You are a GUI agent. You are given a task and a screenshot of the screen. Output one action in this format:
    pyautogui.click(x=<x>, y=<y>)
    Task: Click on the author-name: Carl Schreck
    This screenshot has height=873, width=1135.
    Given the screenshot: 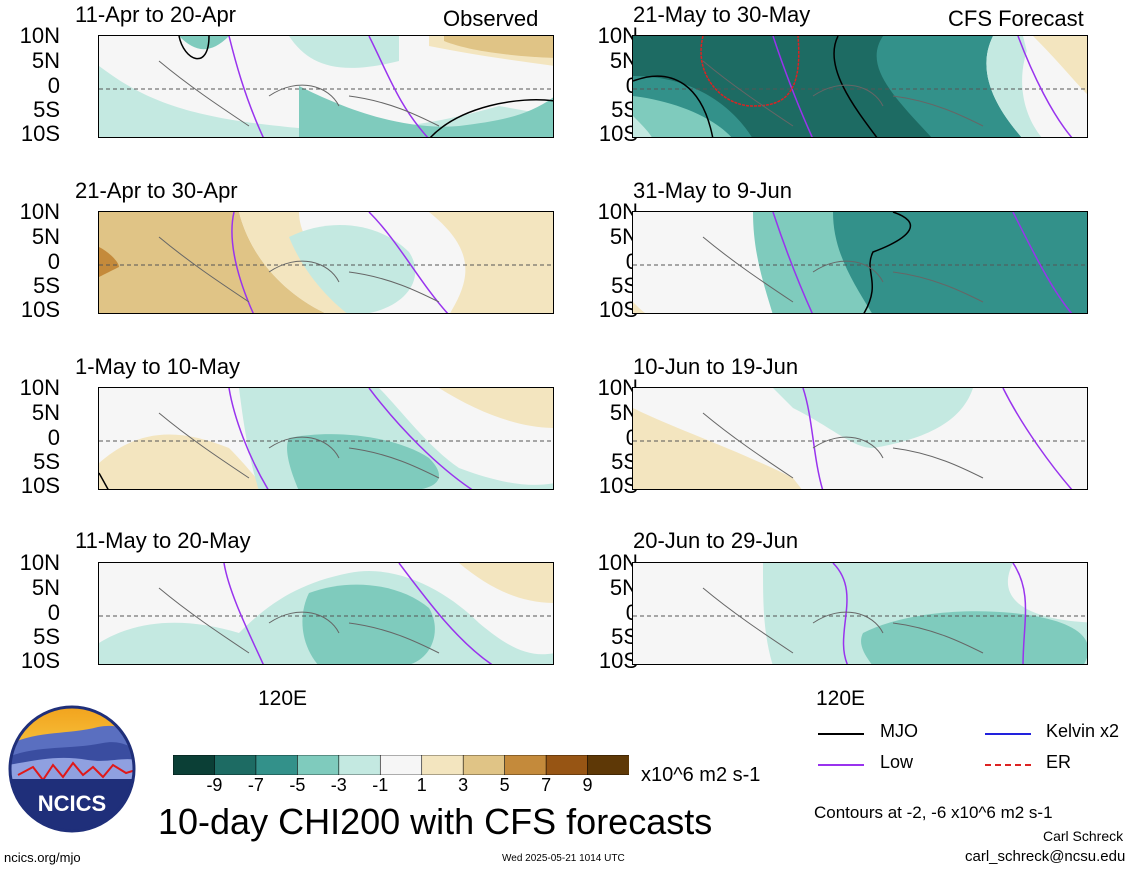 What is the action you would take?
    pyautogui.click(x=1083, y=836)
    